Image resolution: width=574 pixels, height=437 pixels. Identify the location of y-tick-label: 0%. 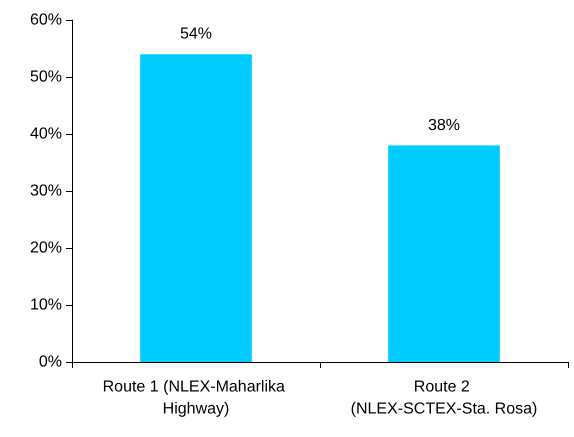
(50, 362).